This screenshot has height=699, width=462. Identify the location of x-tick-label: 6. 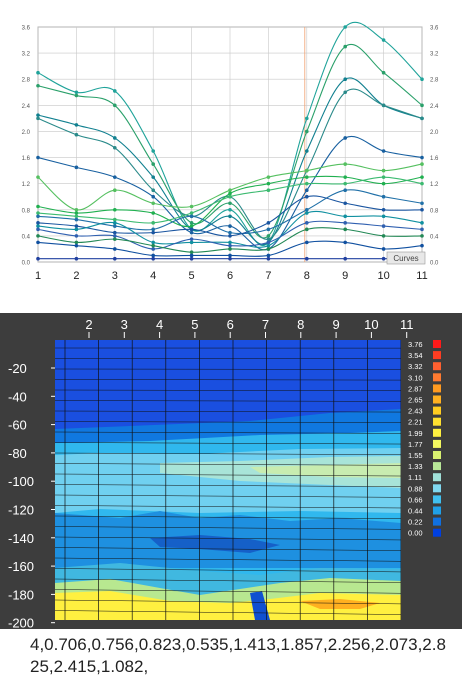
(230, 276).